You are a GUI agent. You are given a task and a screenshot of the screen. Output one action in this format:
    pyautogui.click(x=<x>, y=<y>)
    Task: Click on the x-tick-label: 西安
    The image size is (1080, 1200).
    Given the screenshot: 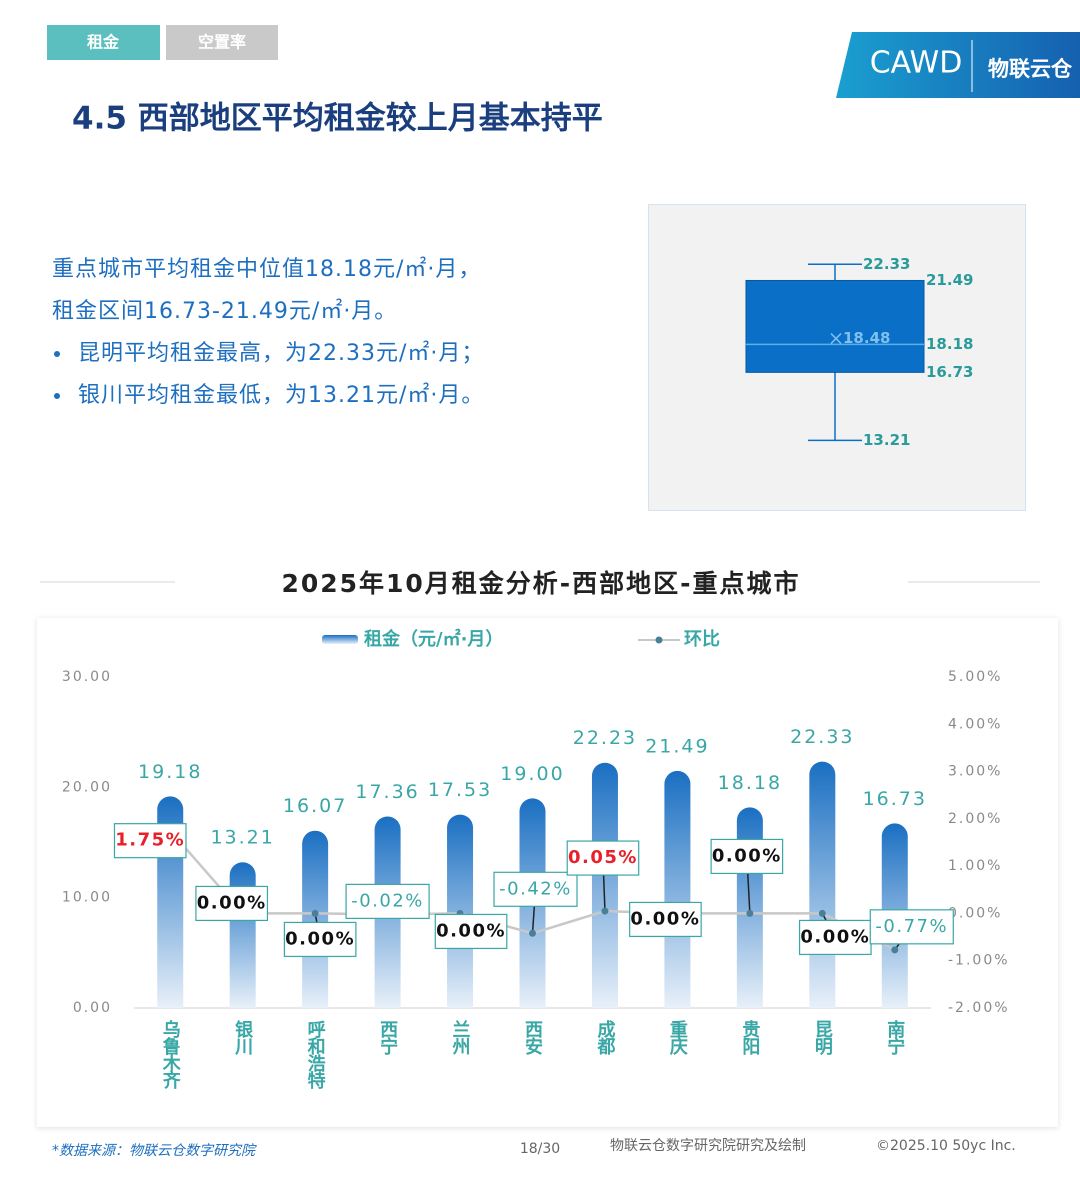 What is the action you would take?
    pyautogui.click(x=532, y=1038)
    